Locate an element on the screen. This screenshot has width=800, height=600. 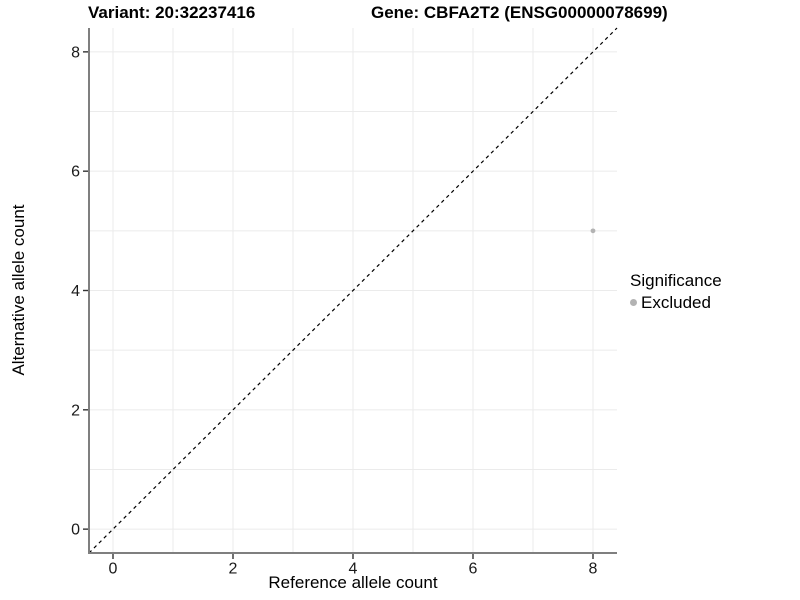
data-point is located at coordinates (593, 231).